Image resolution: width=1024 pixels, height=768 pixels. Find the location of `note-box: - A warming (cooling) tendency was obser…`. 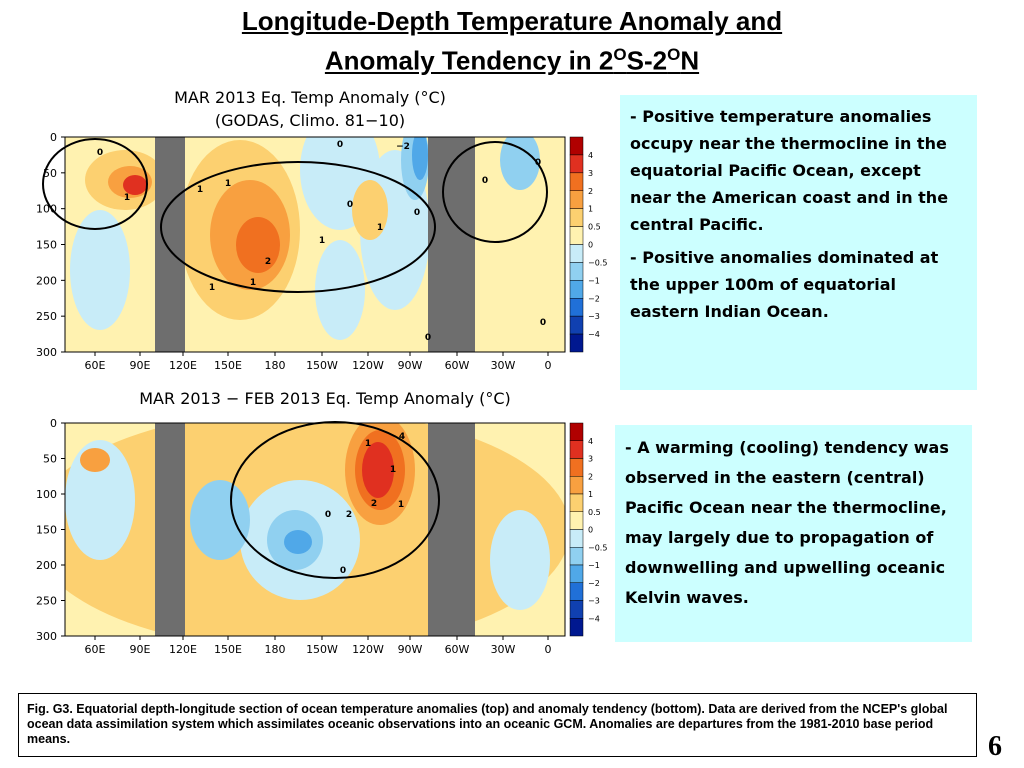

note-box: - A warming (cooling) tendency was obser… is located at coordinates (793, 533).